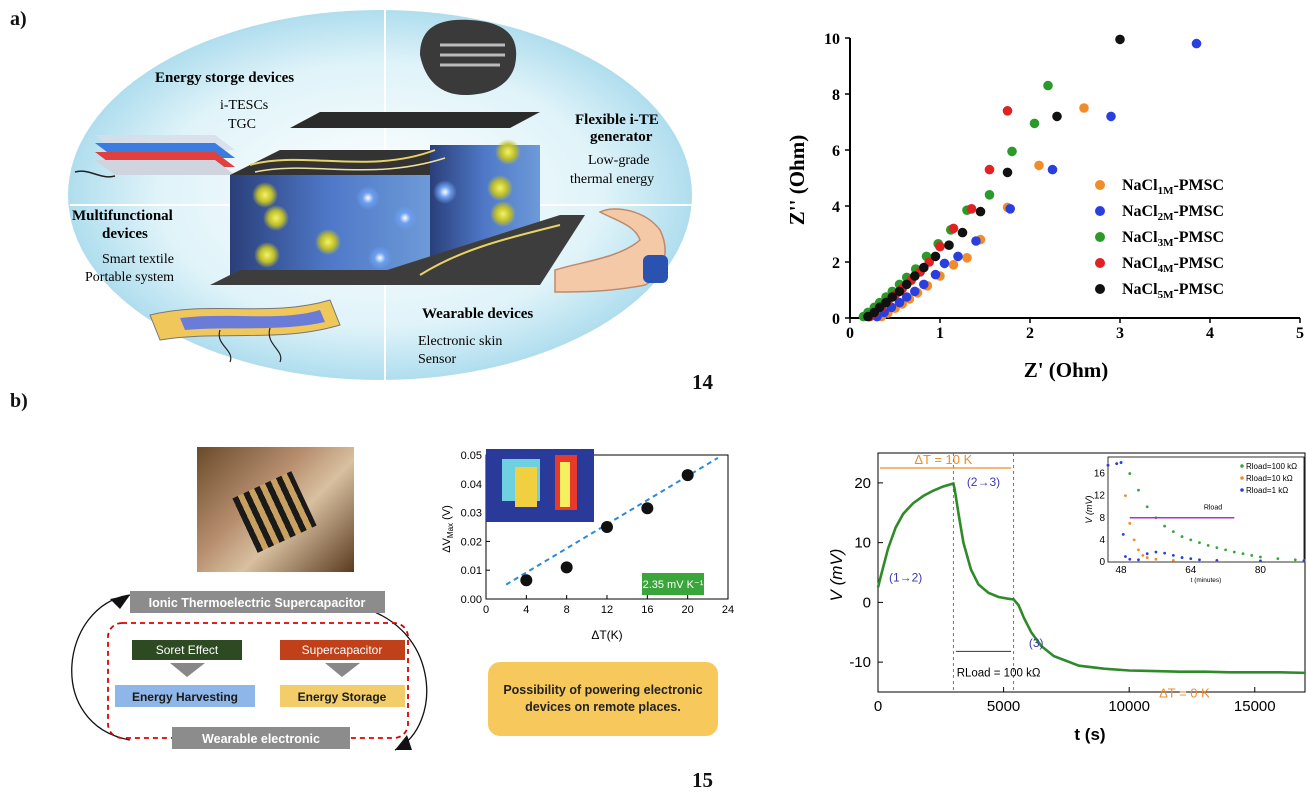 The image size is (1307, 795). What do you see at coordinates (257, 603) in the screenshot?
I see `its-box-label: Ionic Thermoelectric Supercapacitor` at bounding box center [257, 603].